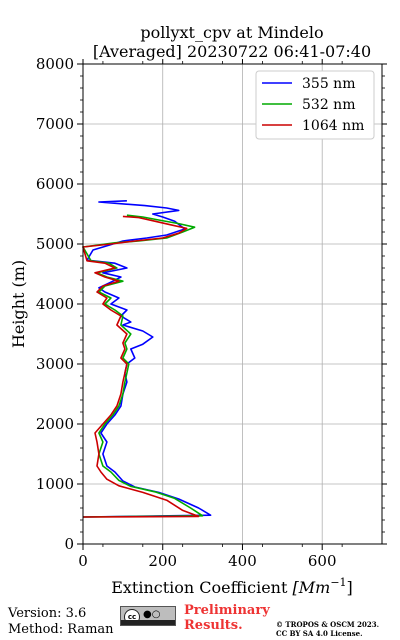 The image size is (400, 640). Describe the element at coordinates (61, 629) in the screenshot. I see `method-text: Method: Raman` at that location.